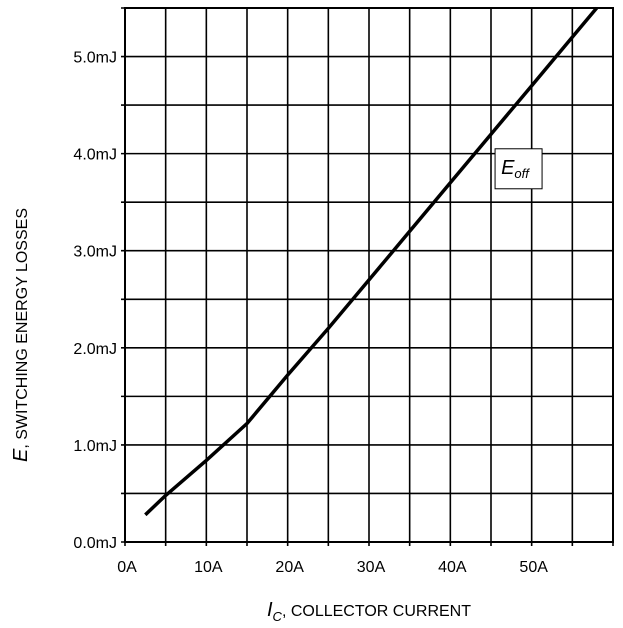 This screenshot has height=628, width=623. I want to click on series-label-eoff: Eoff, so click(518, 169).